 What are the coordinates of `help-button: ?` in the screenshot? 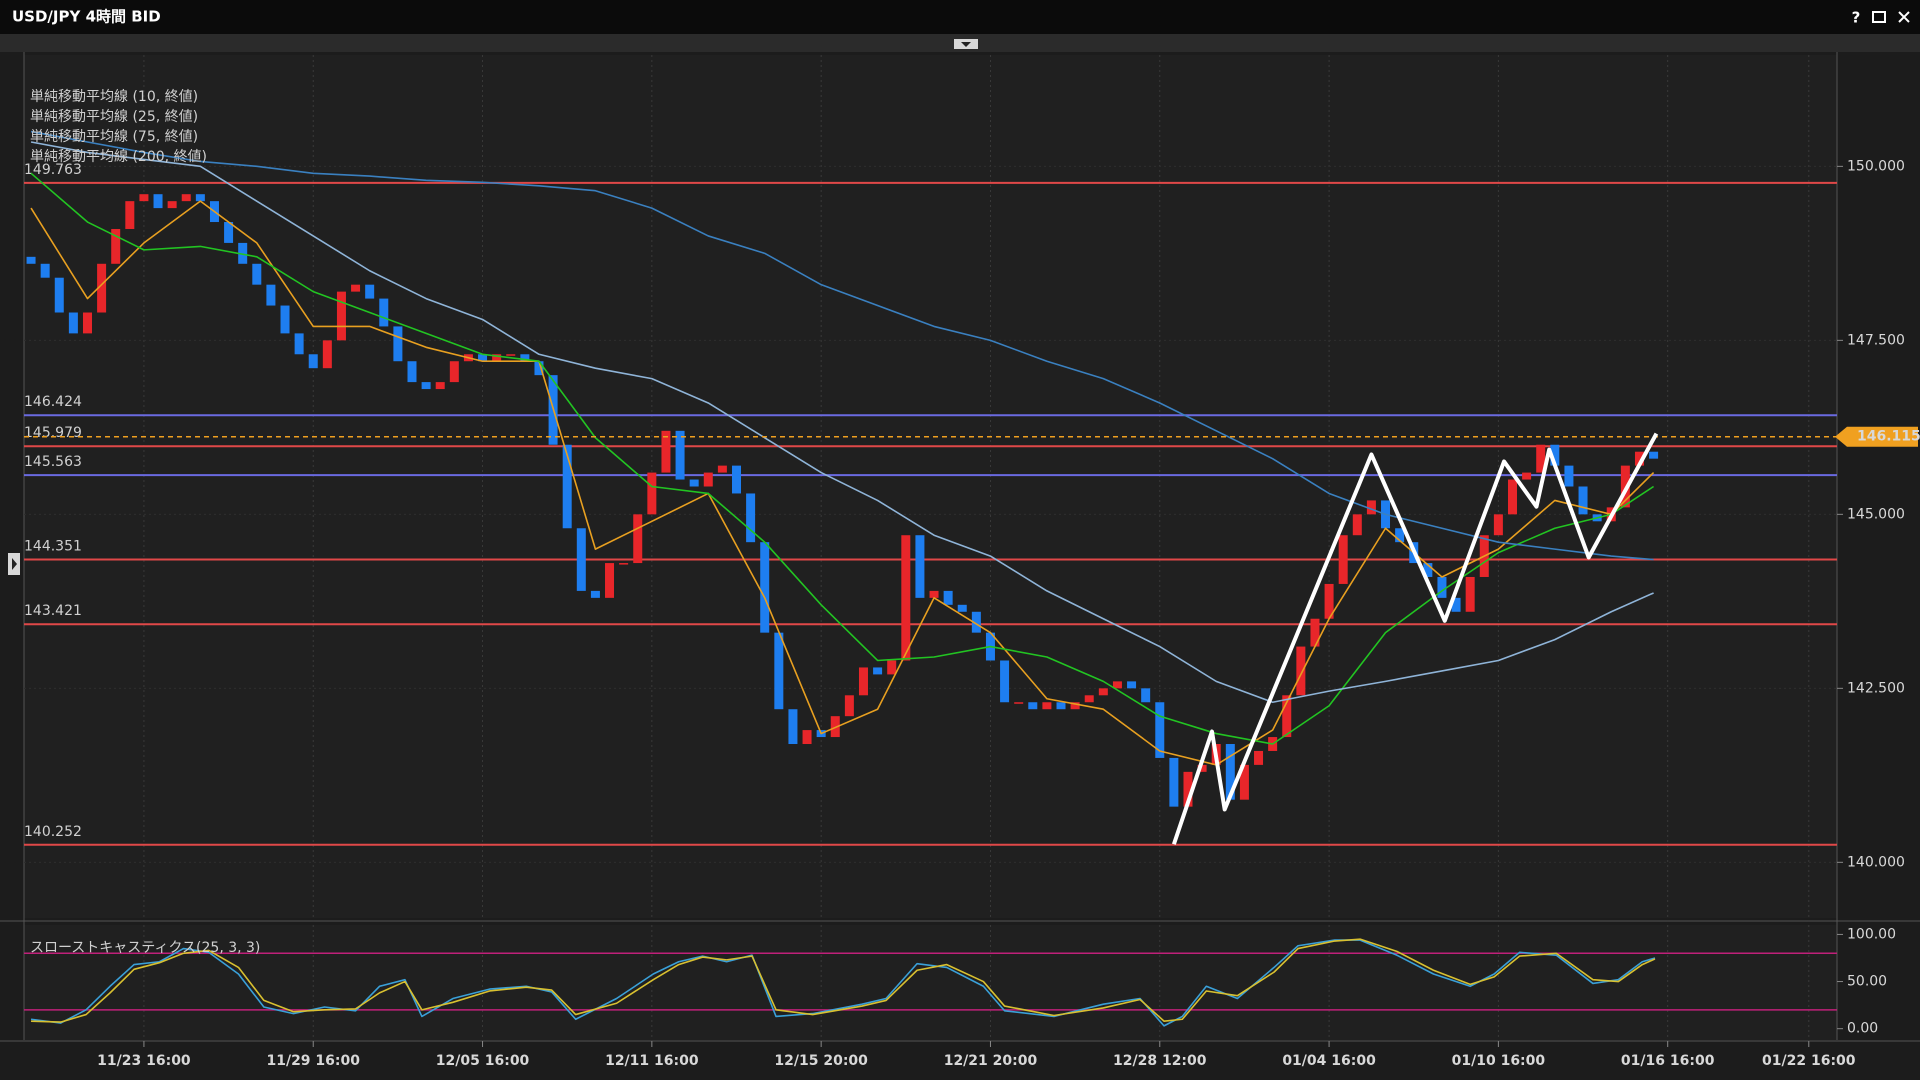 It's located at (1856, 18).